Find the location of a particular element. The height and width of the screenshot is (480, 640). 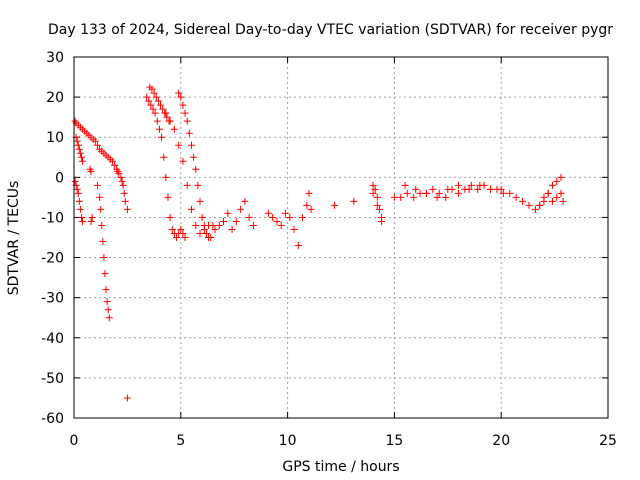

y-tick-label: -40 is located at coordinates (52, 339).